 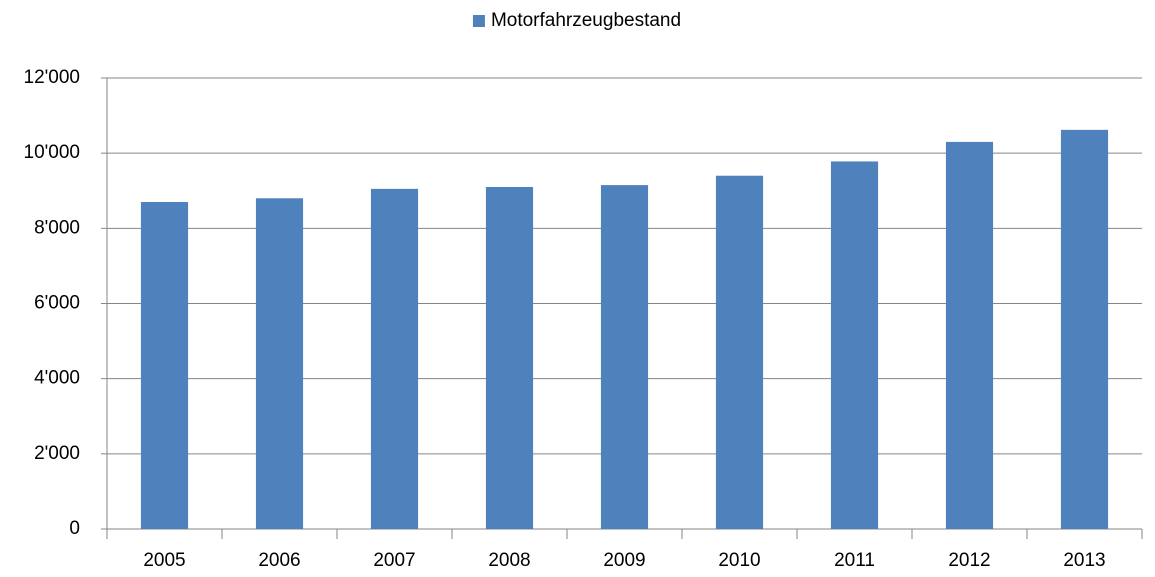 I want to click on x-tick-label: 2005, so click(x=164, y=560).